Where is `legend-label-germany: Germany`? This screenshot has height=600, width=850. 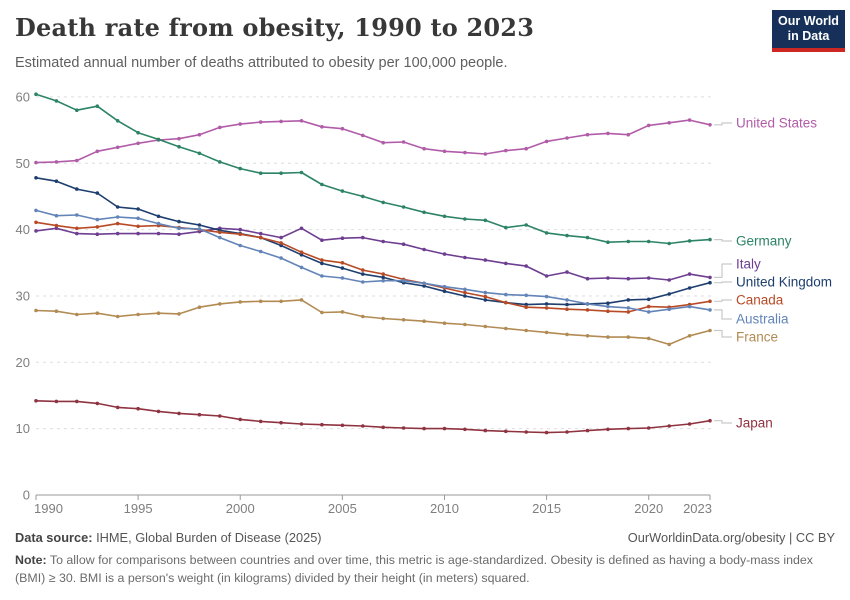 legend-label-germany: Germany is located at coordinates (764, 241).